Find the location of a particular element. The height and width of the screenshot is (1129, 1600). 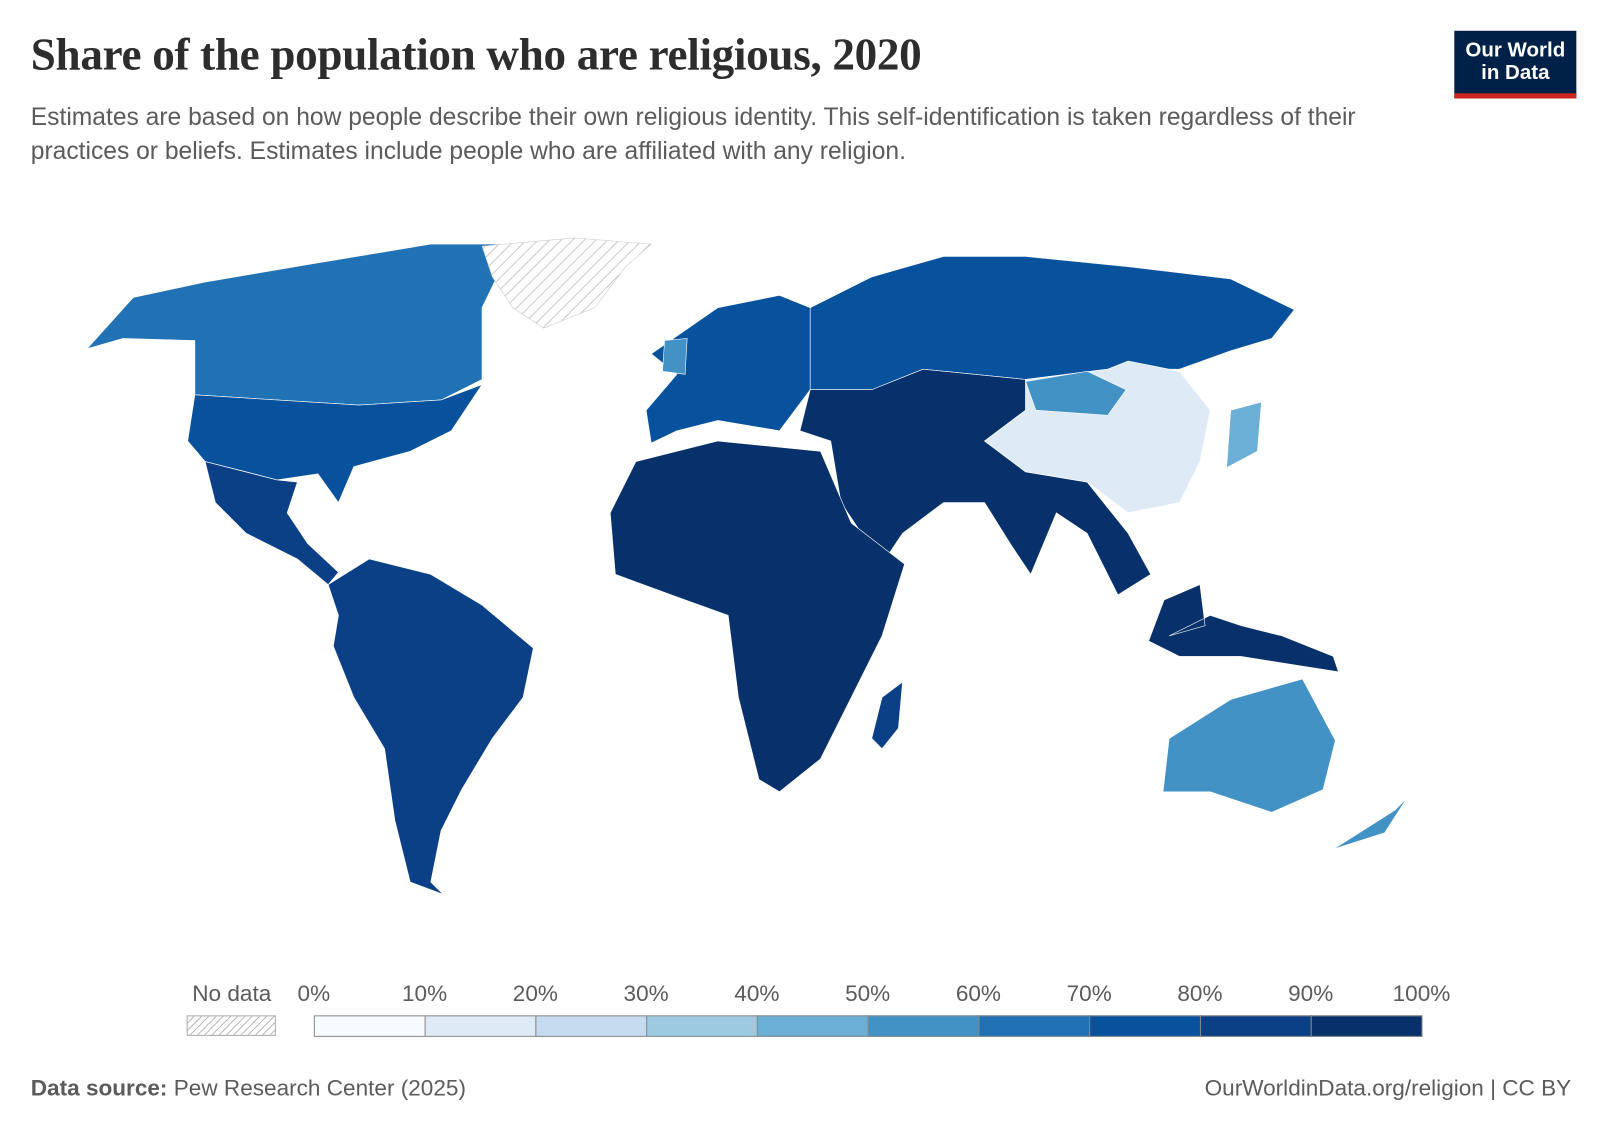

region-madagascar is located at coordinates (887, 715).